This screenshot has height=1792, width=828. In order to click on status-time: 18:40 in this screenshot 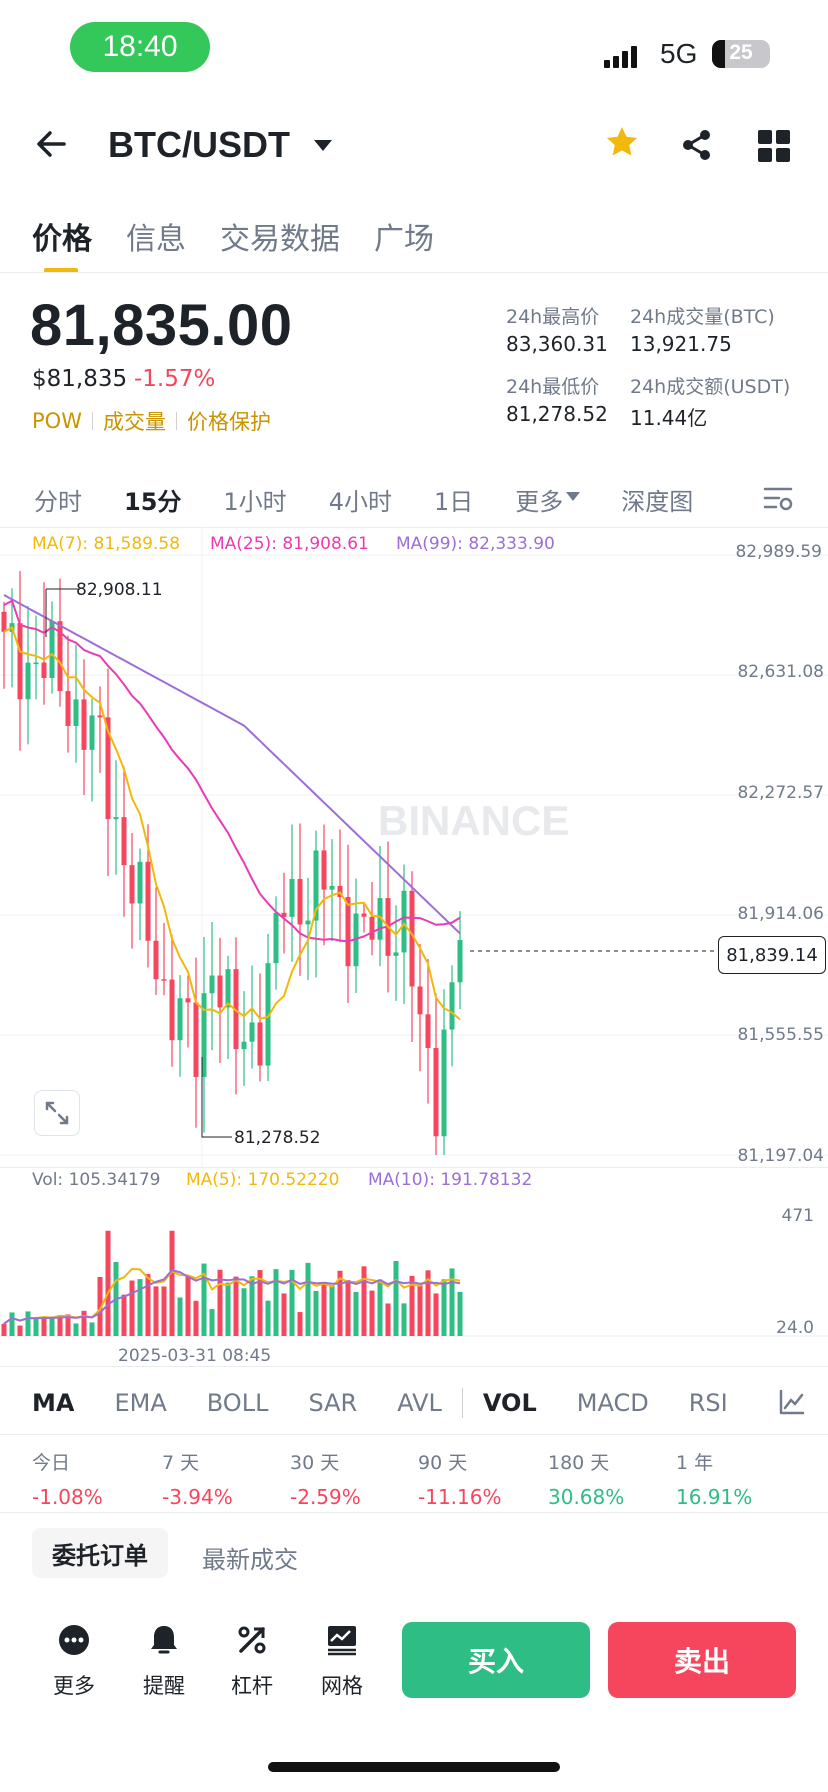, I will do `click(140, 47)`.